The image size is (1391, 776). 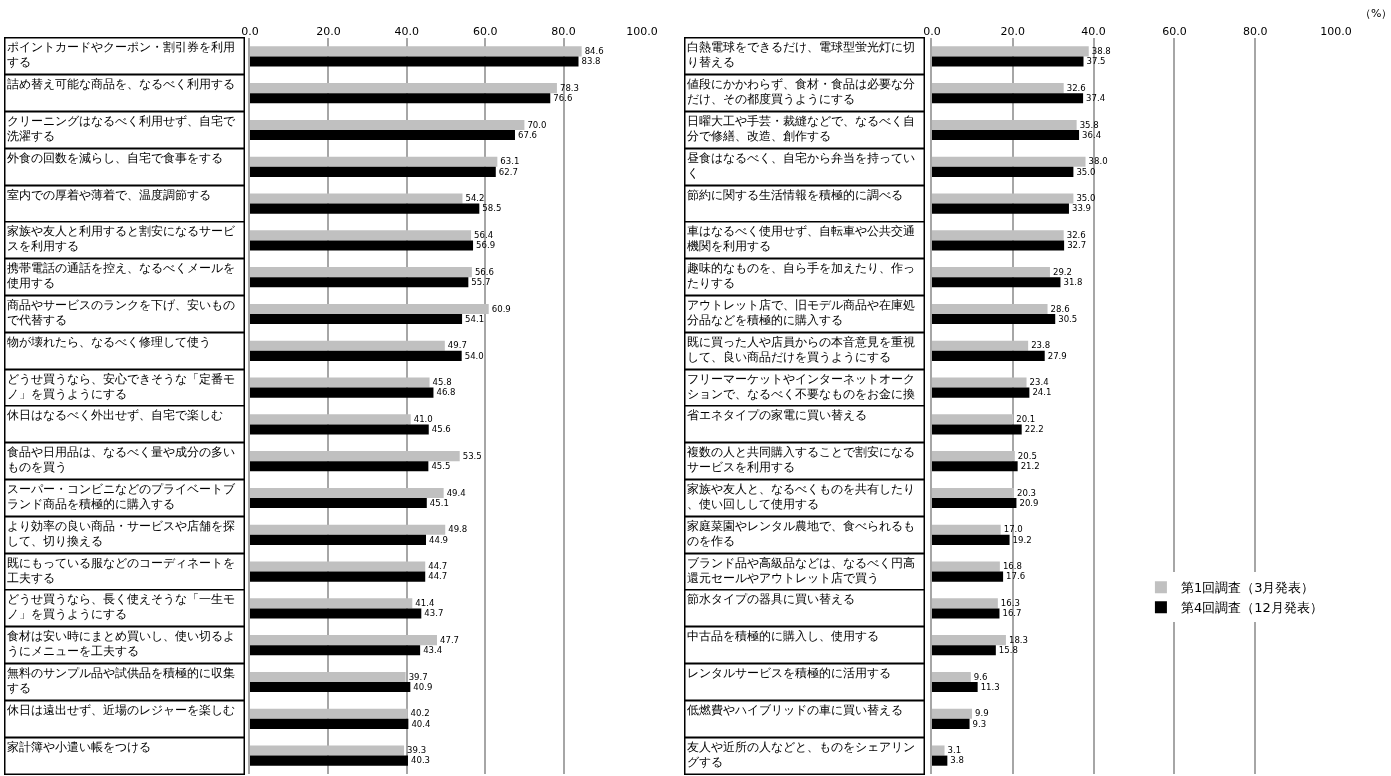 I want to click on data-label: 24.1, so click(x=1042, y=392).